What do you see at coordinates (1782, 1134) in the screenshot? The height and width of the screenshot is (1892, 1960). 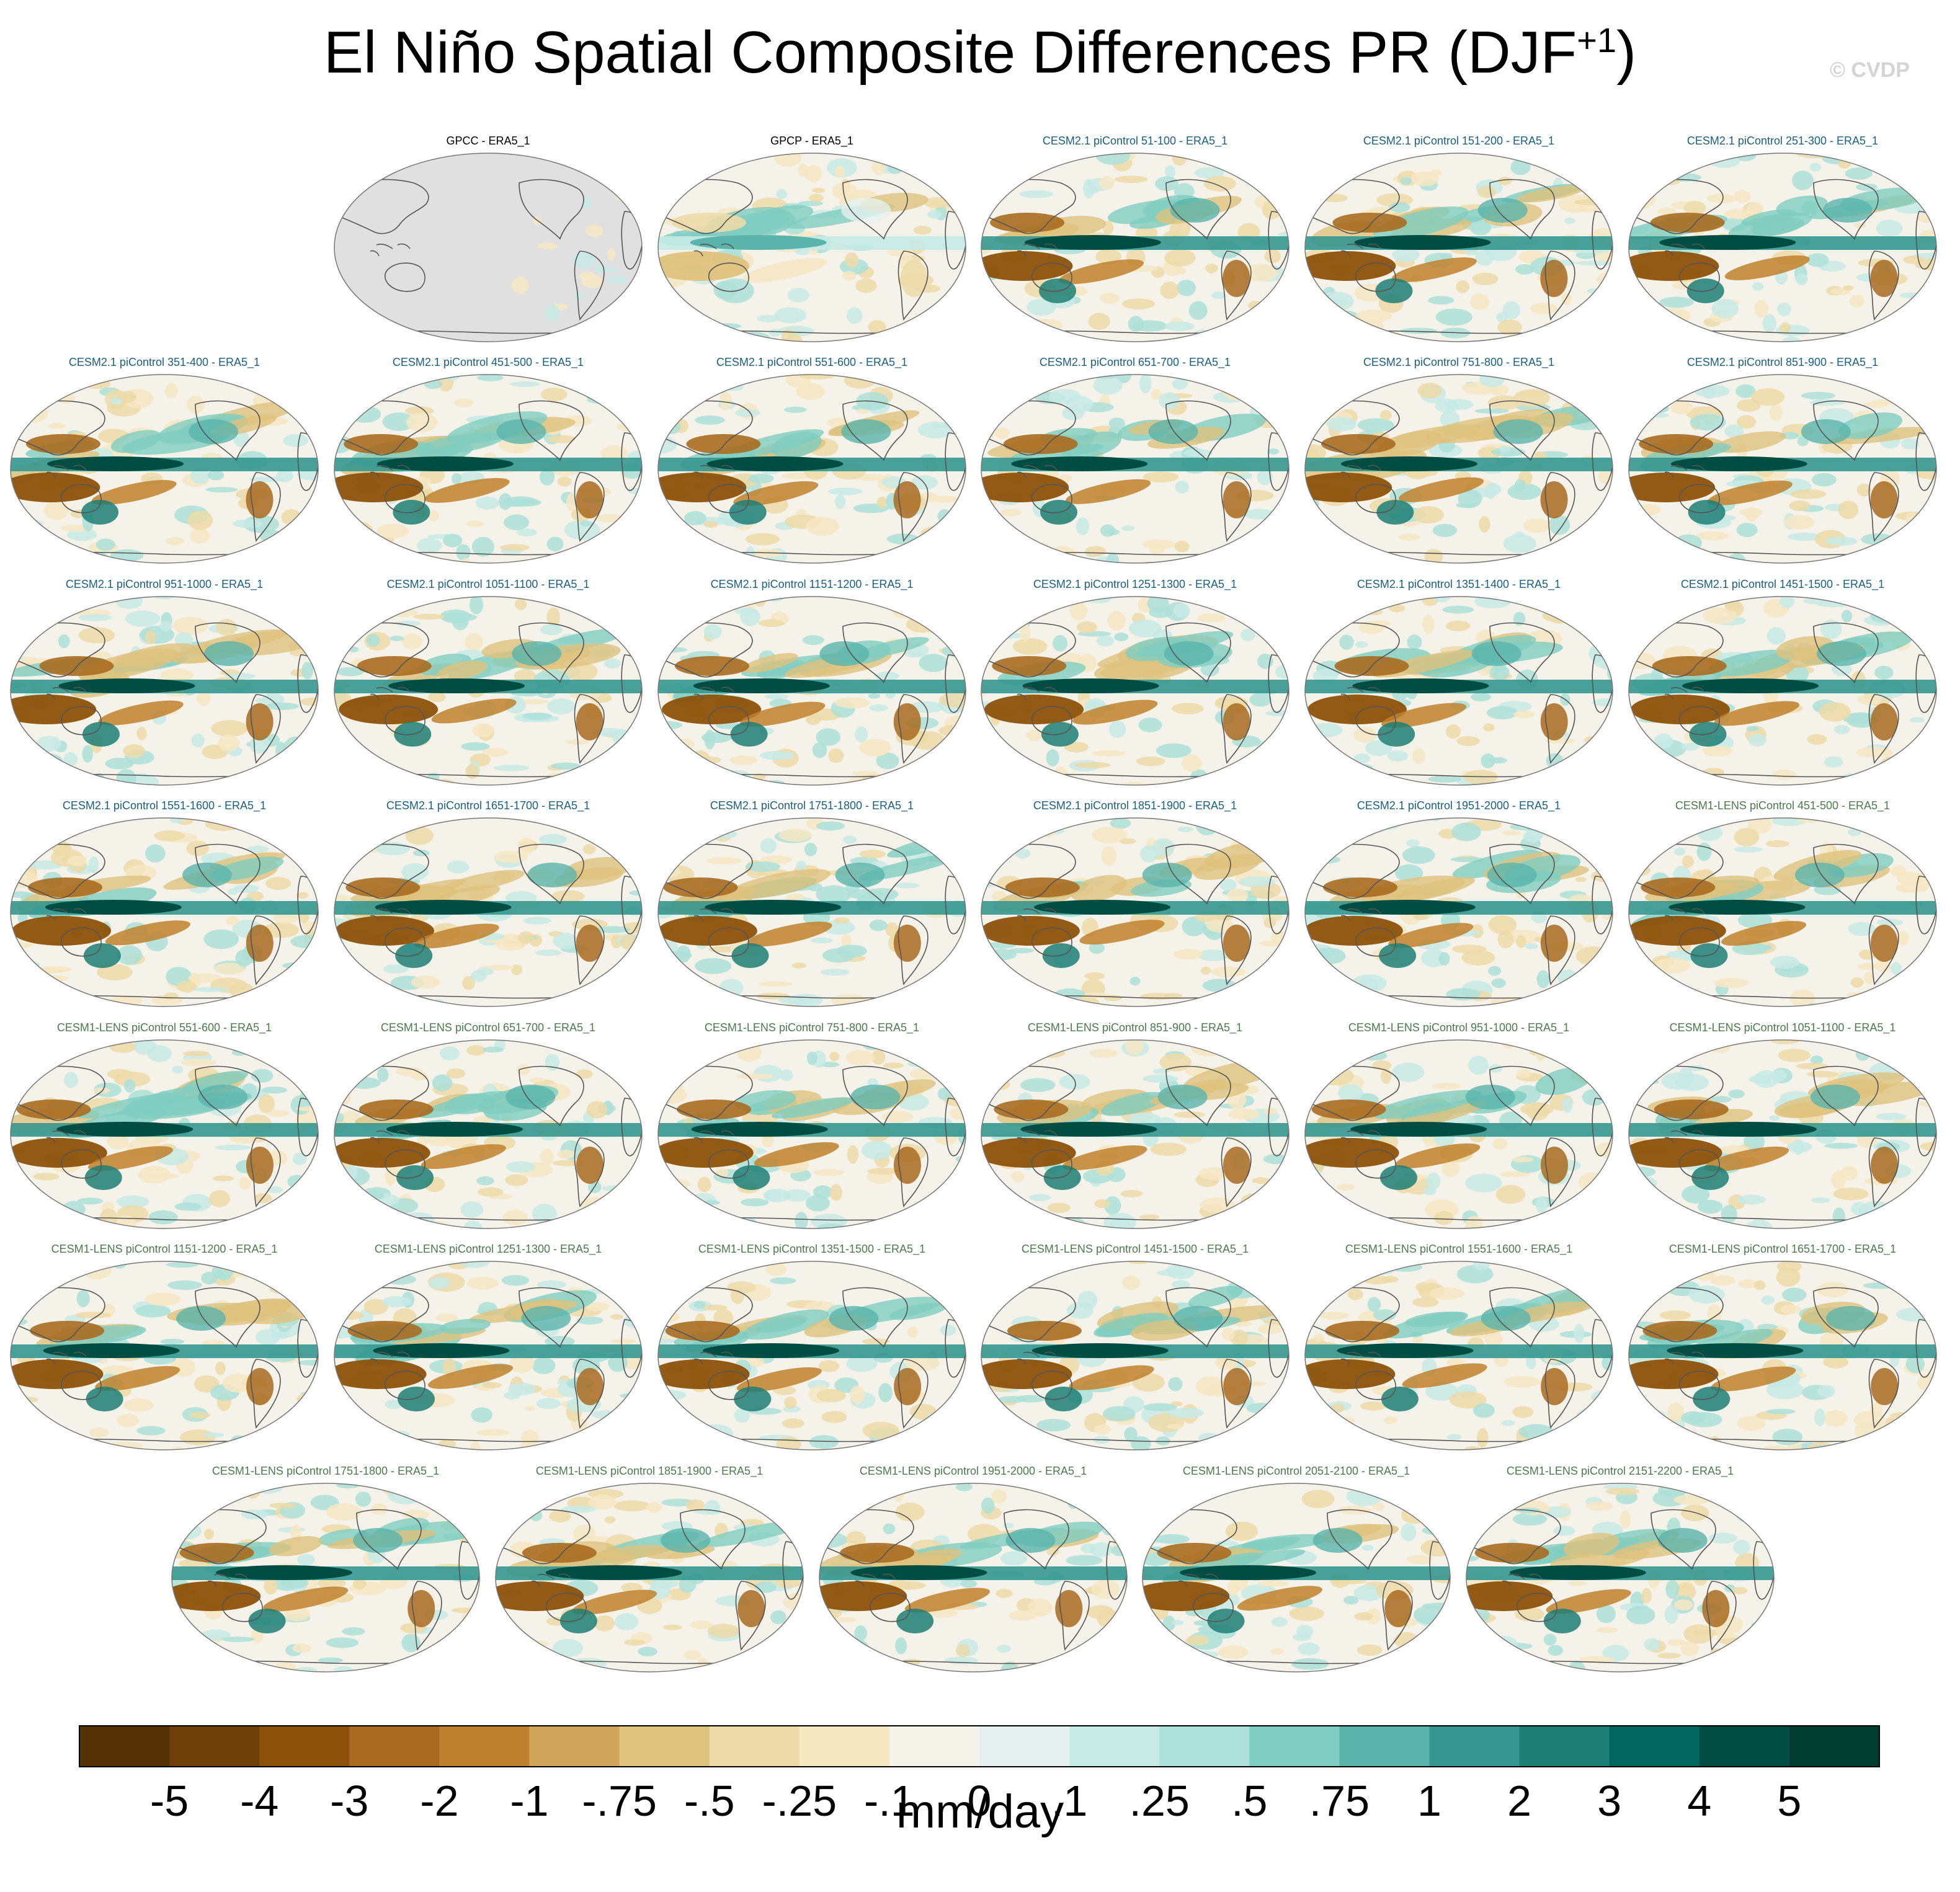 I see `precip-anomaly-field` at bounding box center [1782, 1134].